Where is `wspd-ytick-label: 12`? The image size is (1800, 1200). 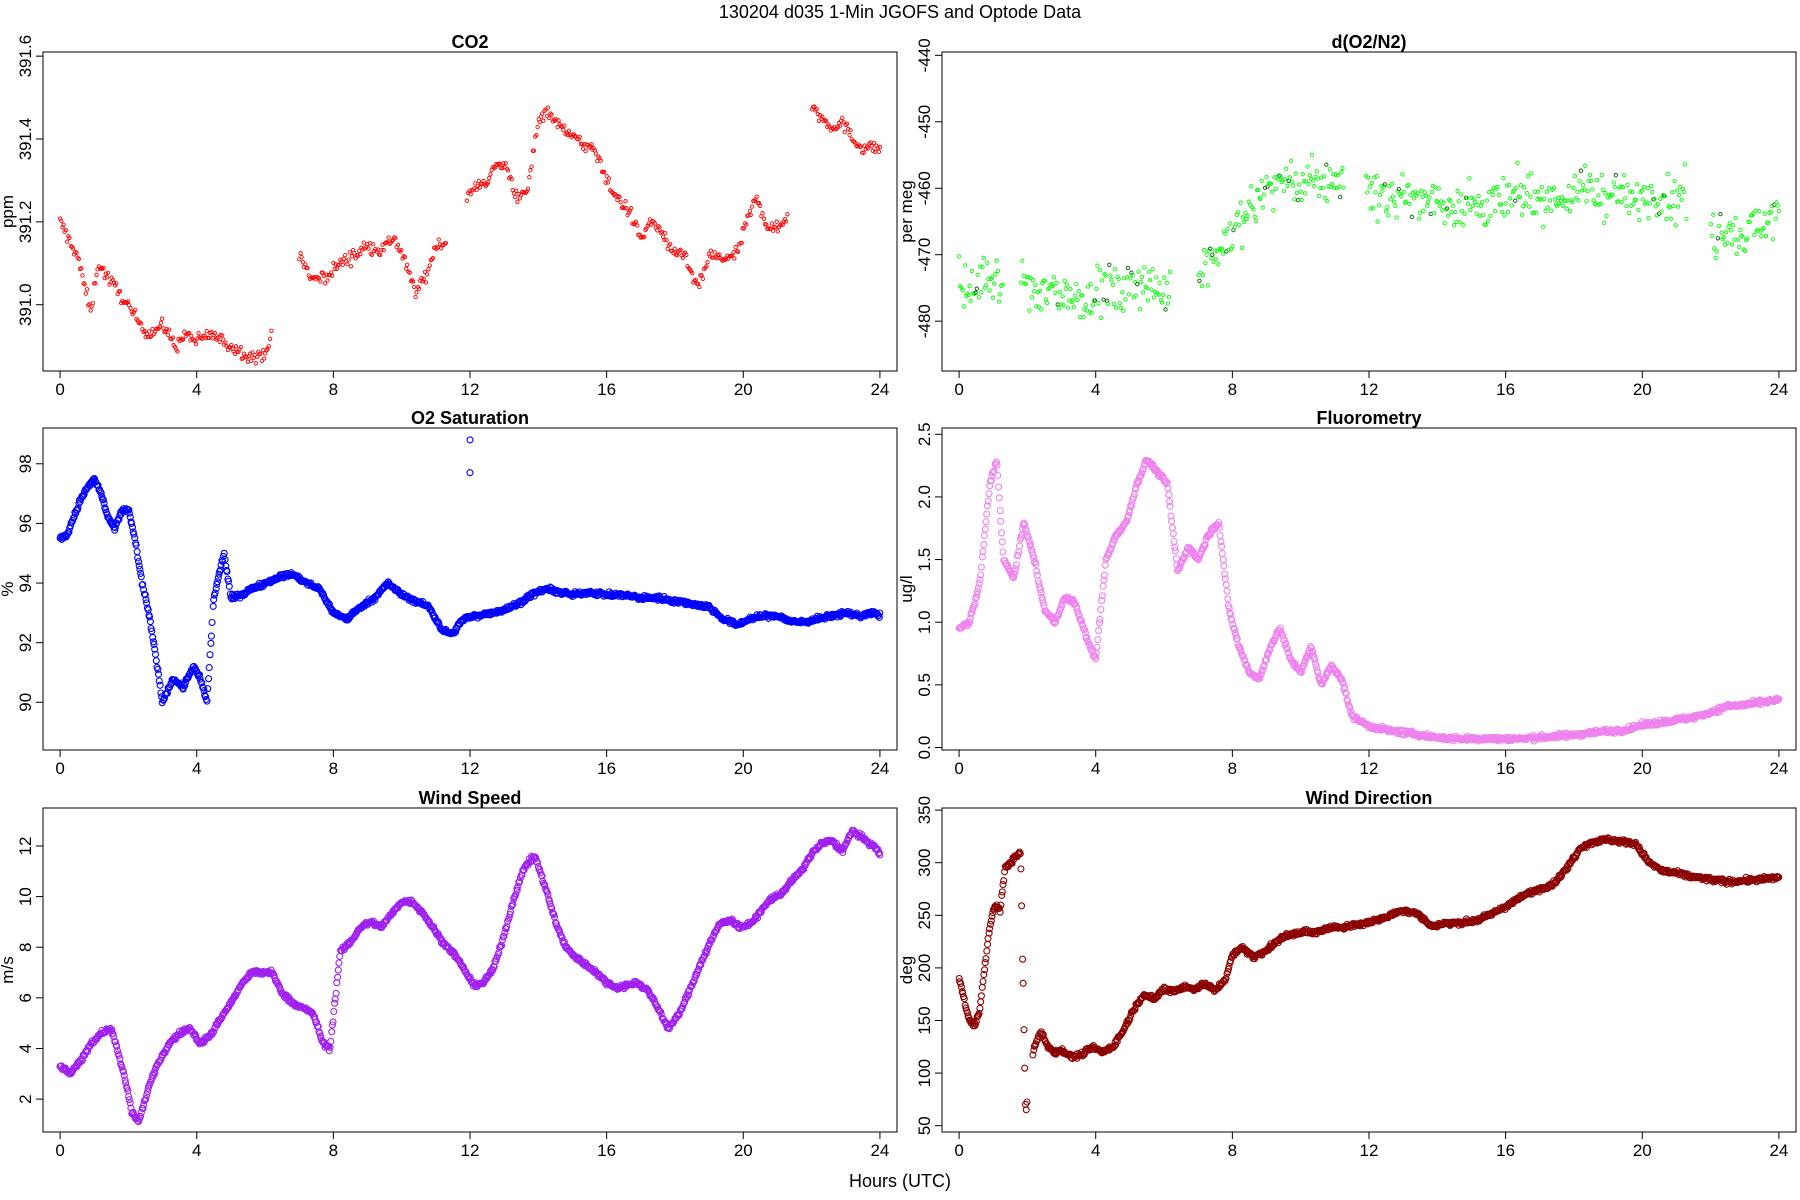
wspd-ytick-label: 12 is located at coordinates (25, 846).